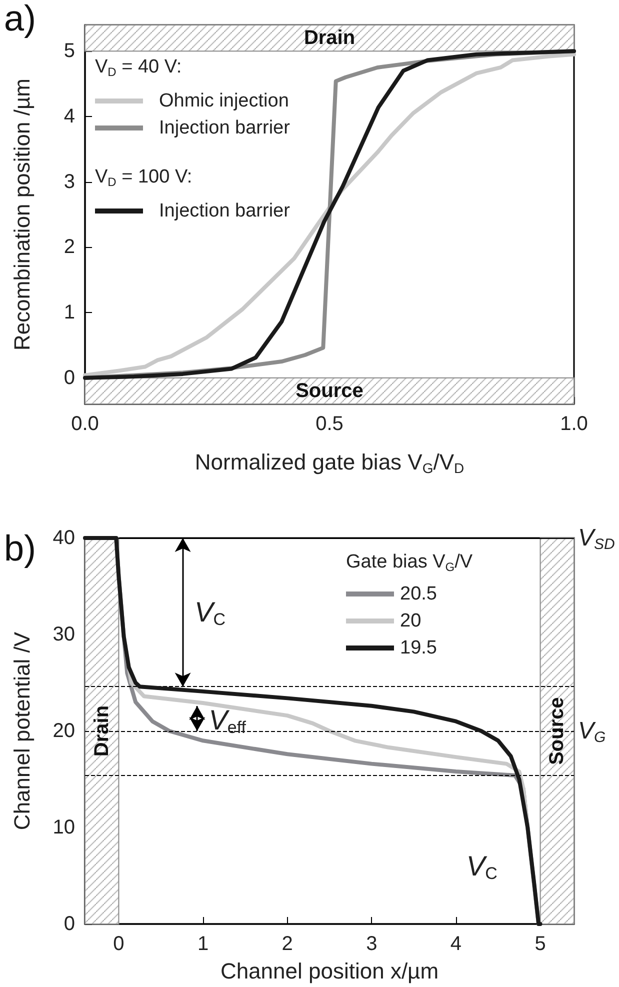  I want to click on chart-title: a), so click(20, 19).